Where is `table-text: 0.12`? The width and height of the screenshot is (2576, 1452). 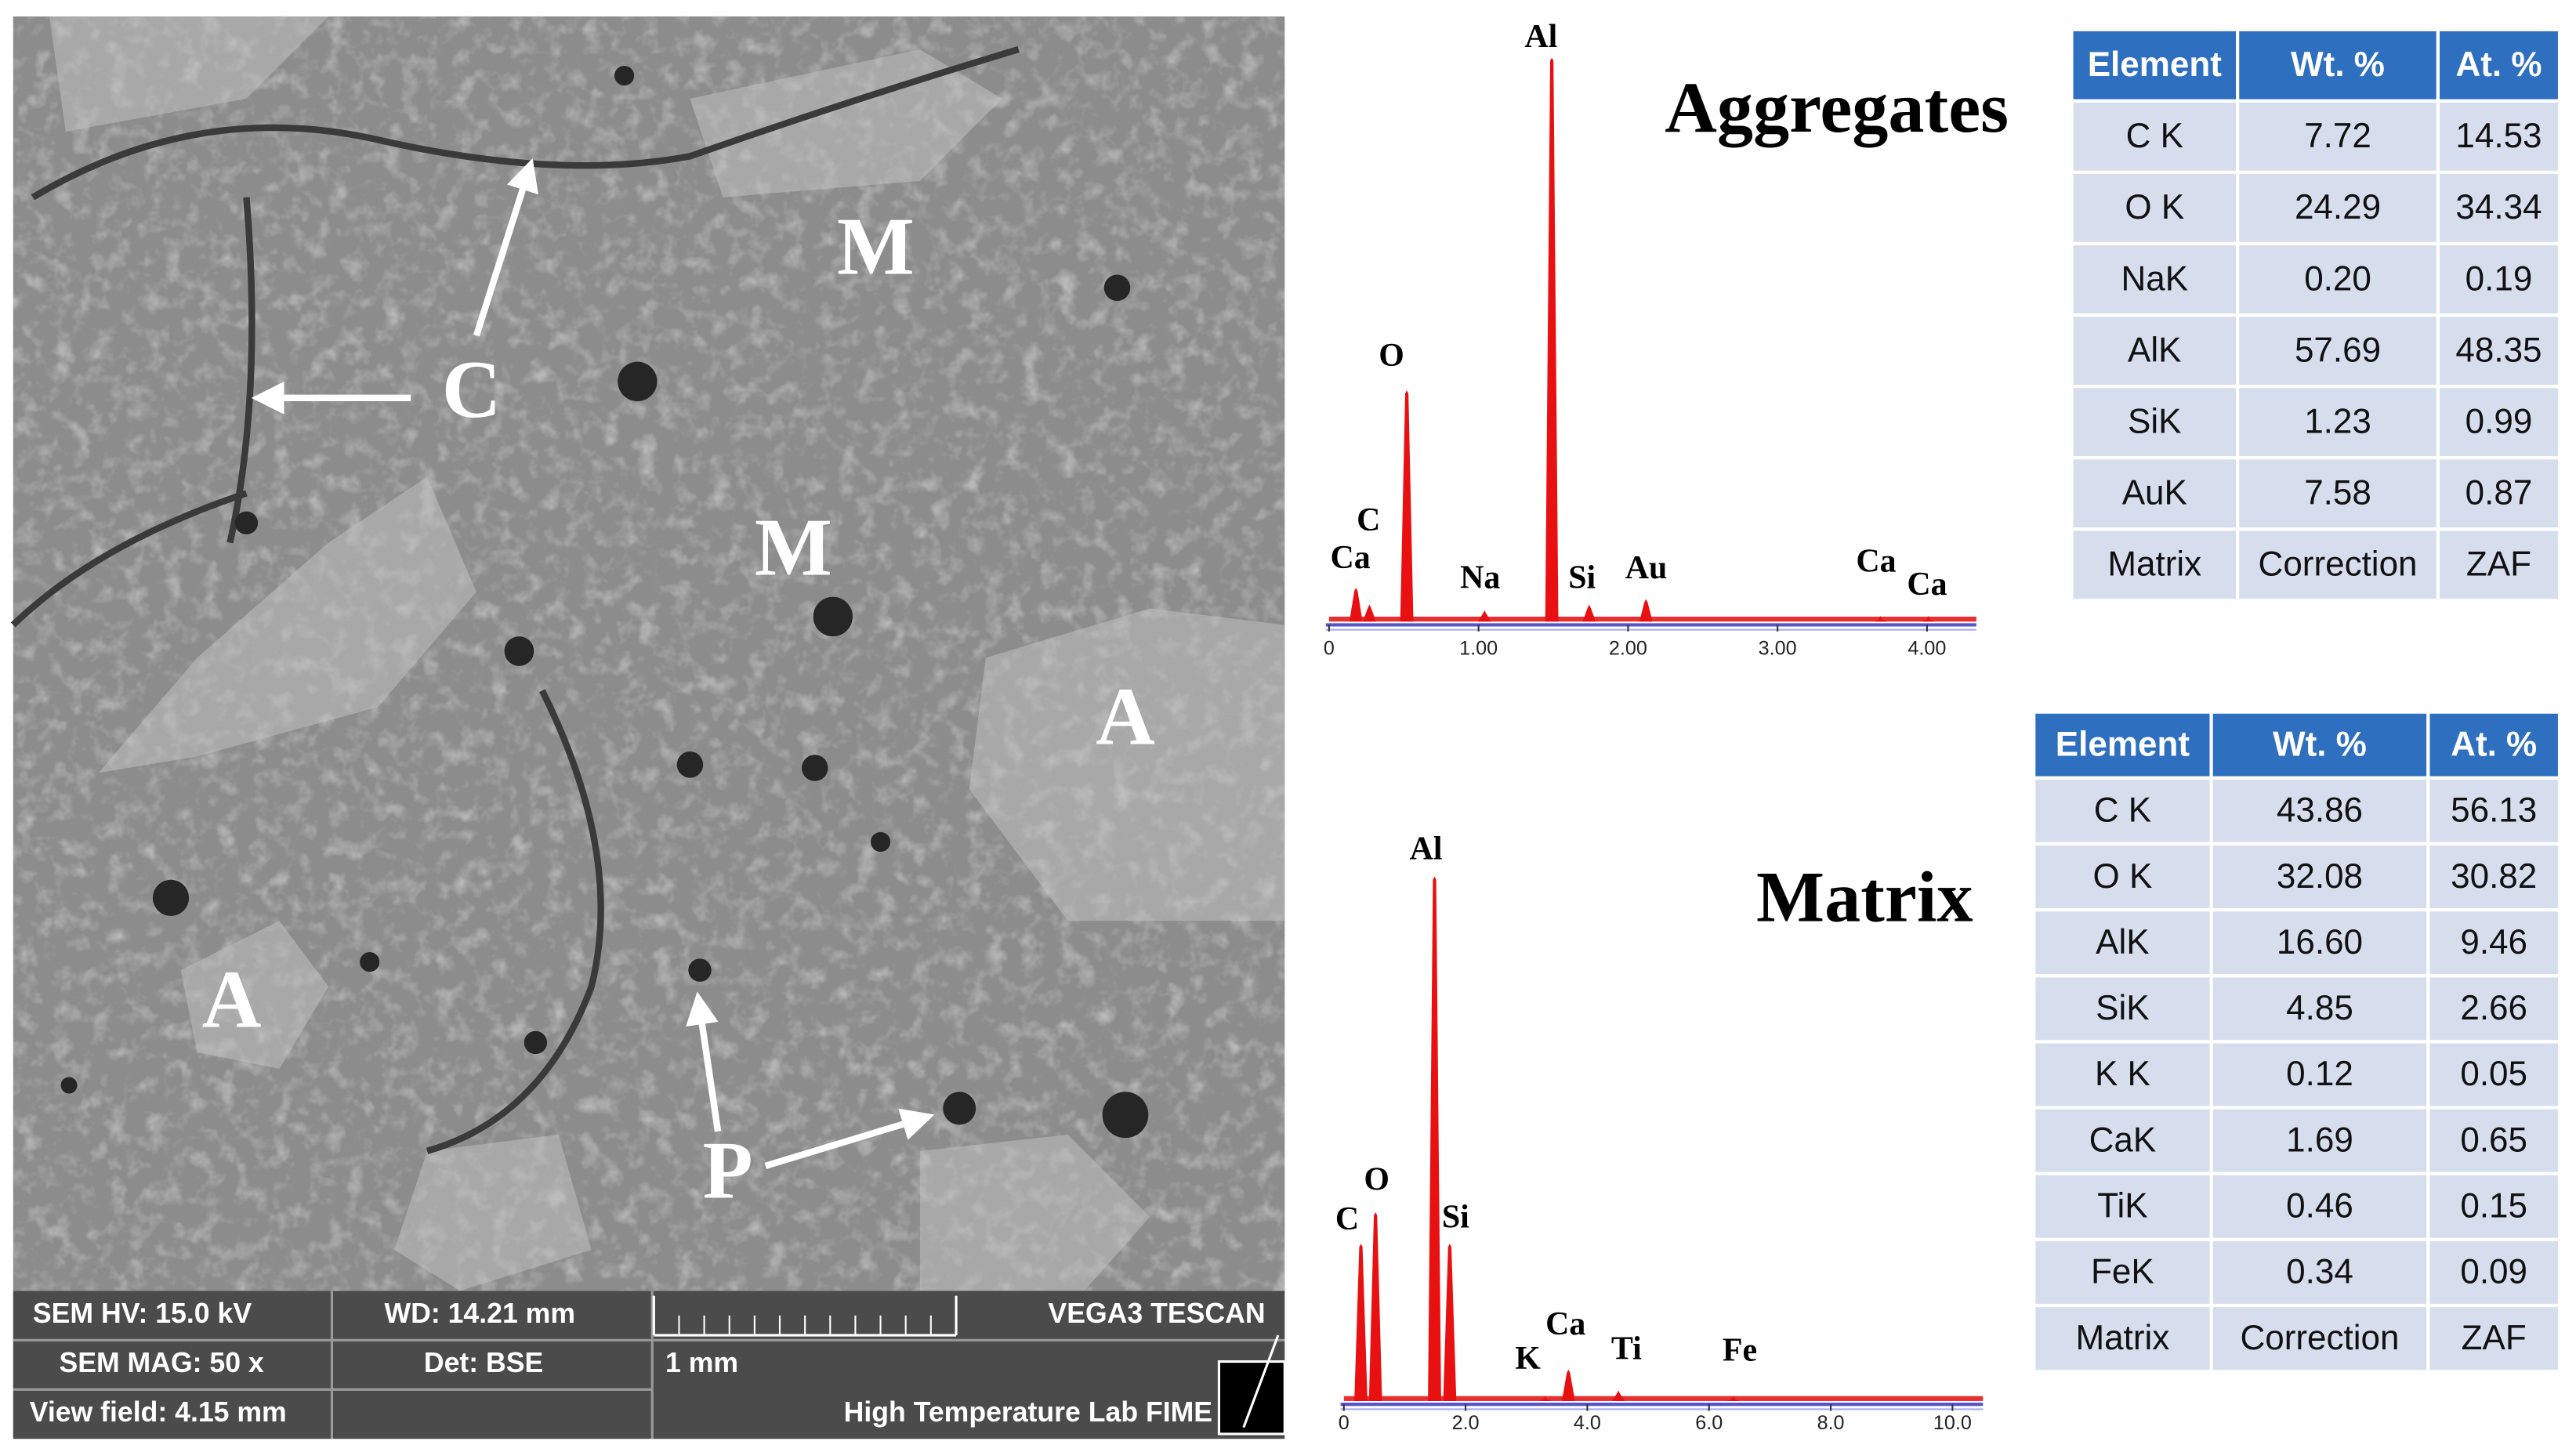 table-text: 0.12 is located at coordinates (2319, 1074).